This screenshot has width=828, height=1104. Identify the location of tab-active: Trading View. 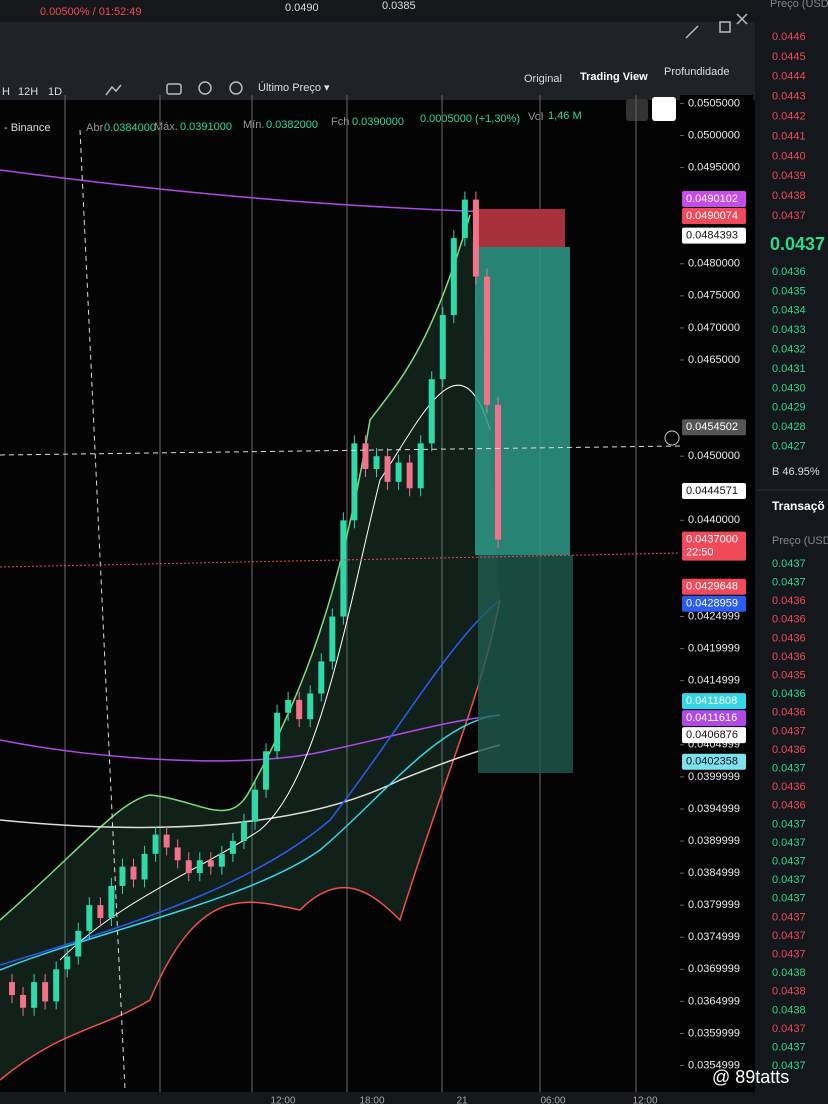
(614, 77).